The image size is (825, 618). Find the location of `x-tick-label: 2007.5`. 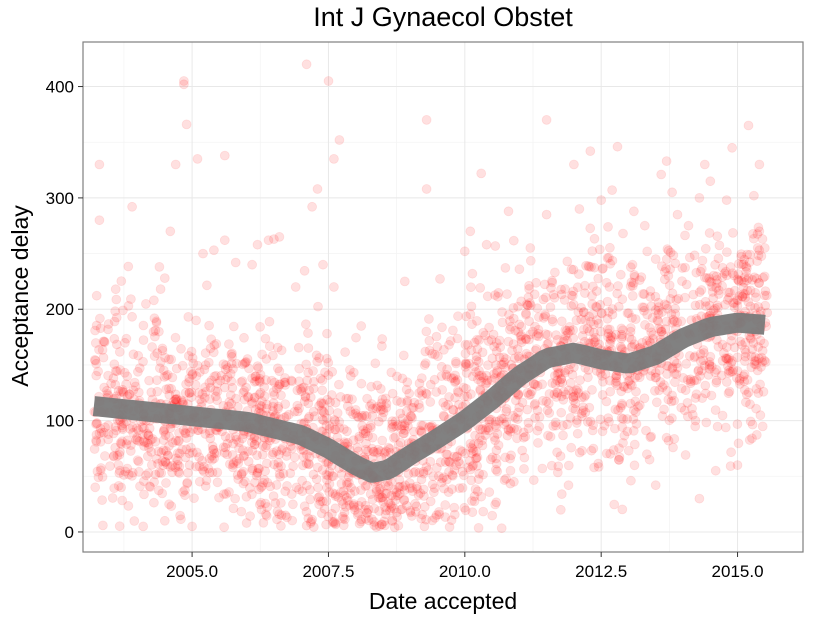

x-tick-label: 2007.5 is located at coordinates (328, 571).